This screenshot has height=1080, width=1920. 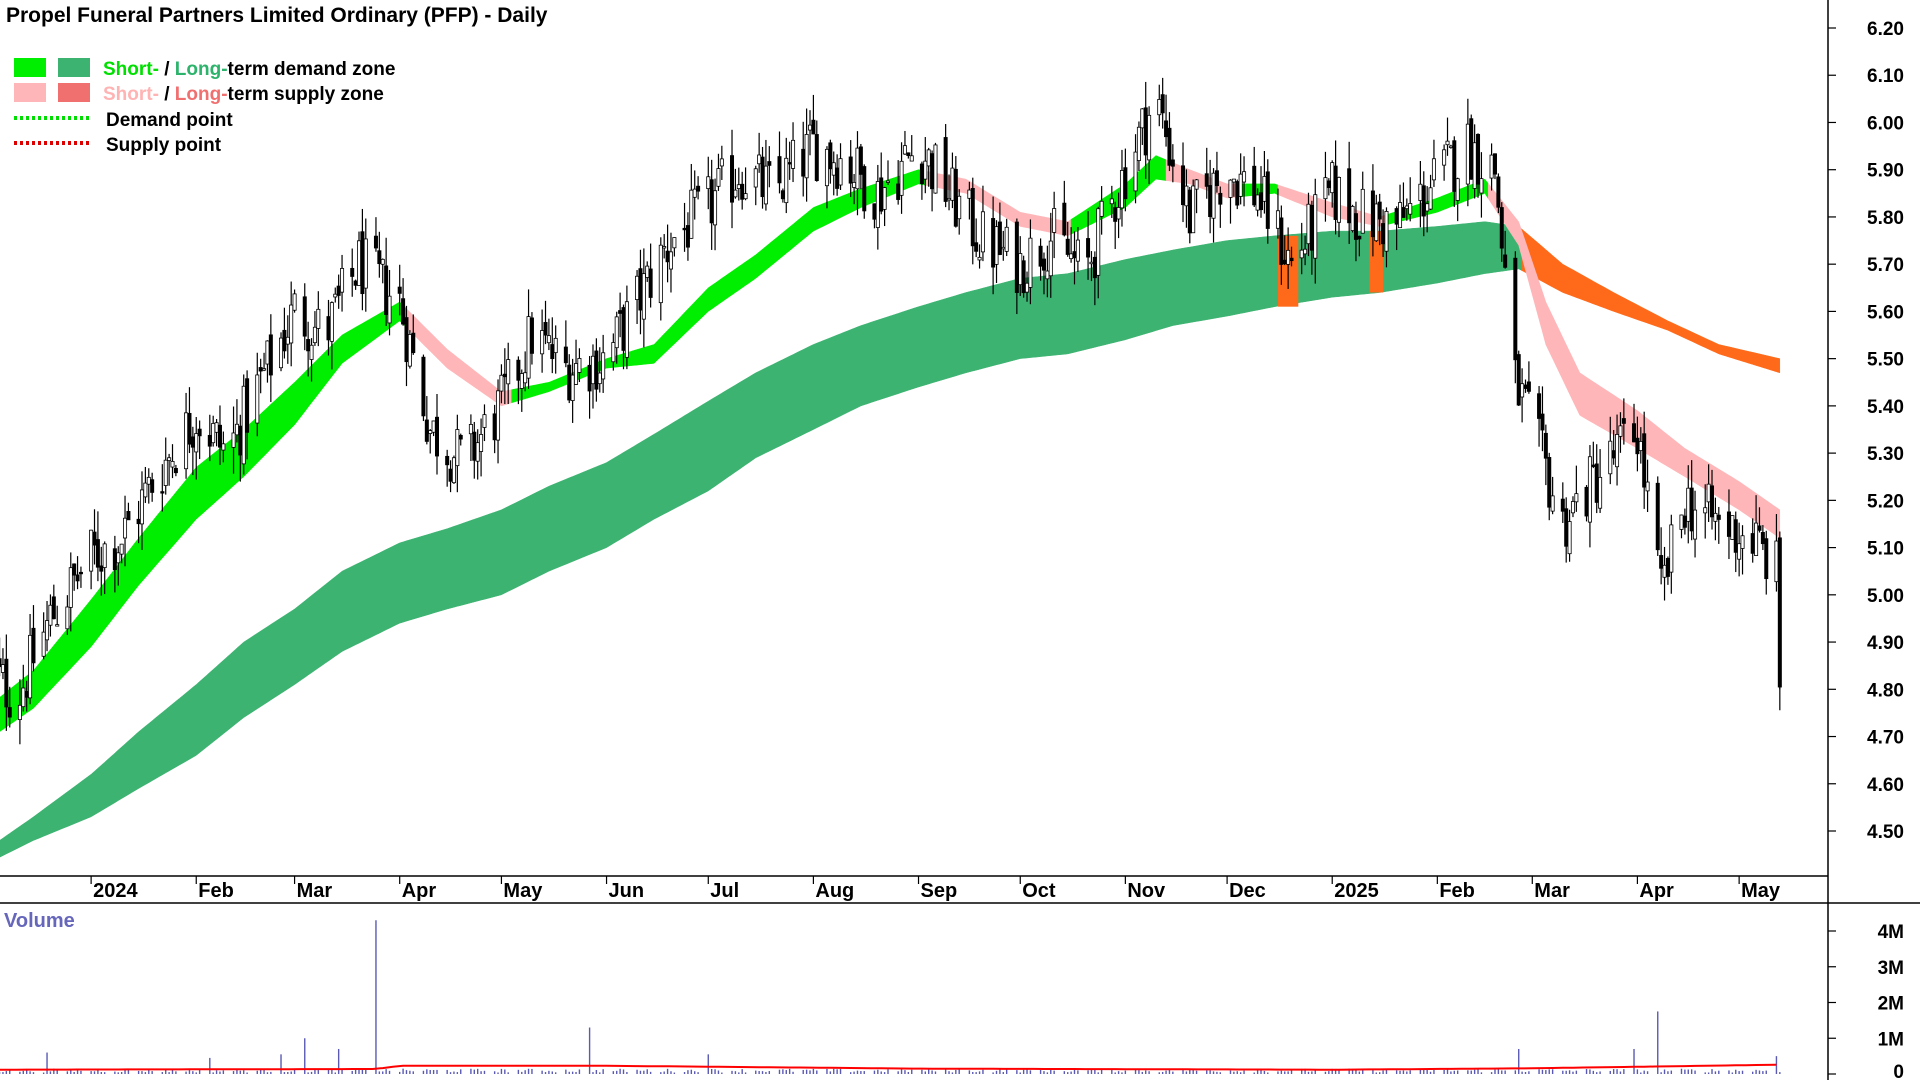 I want to click on date-tick-label: Apr, so click(x=1656, y=891).